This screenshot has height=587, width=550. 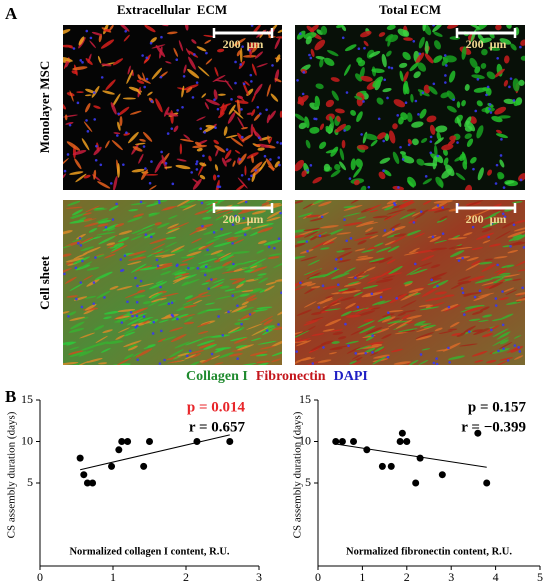 I want to click on x-axis-label: Normalized collagen I content, R.U., so click(x=149, y=551).